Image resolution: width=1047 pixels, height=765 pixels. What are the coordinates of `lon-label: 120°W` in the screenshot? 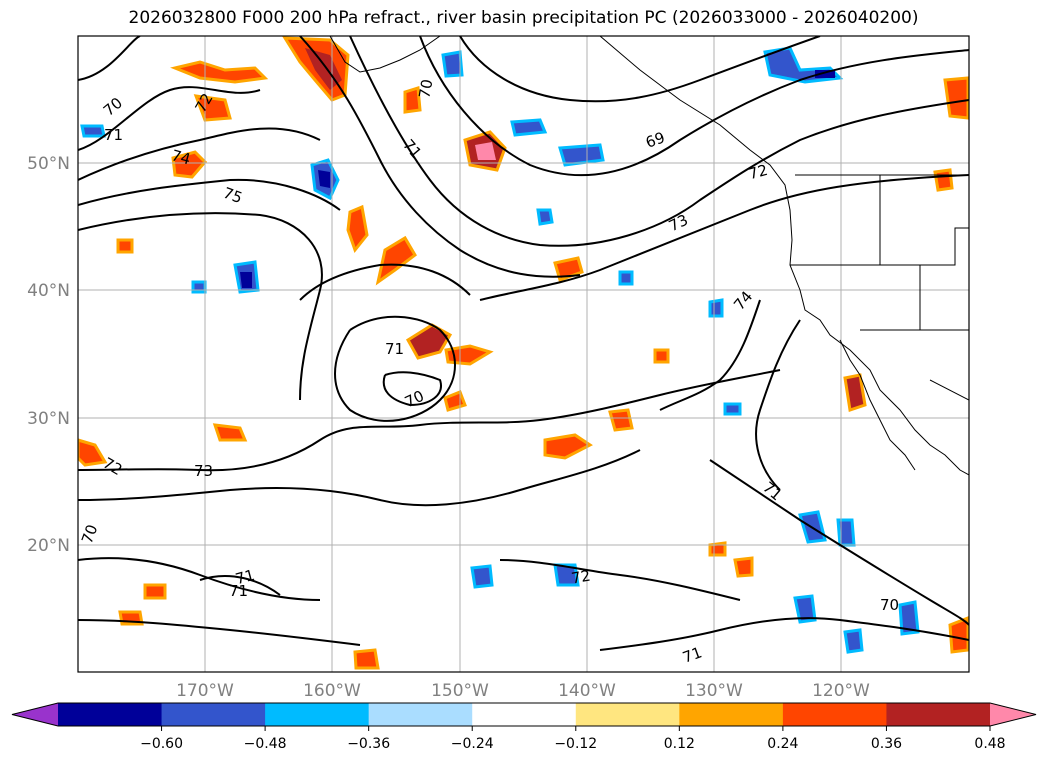 It's located at (841, 691).